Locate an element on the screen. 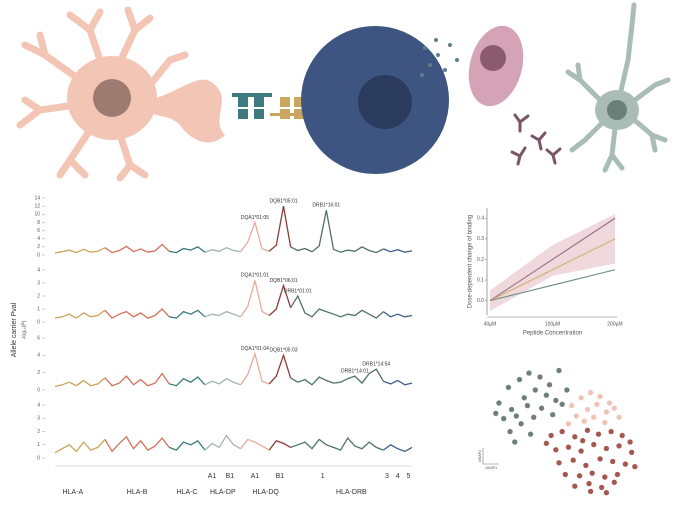 This screenshot has width=680, height=505. dc-nucleus is located at coordinates (112, 98).